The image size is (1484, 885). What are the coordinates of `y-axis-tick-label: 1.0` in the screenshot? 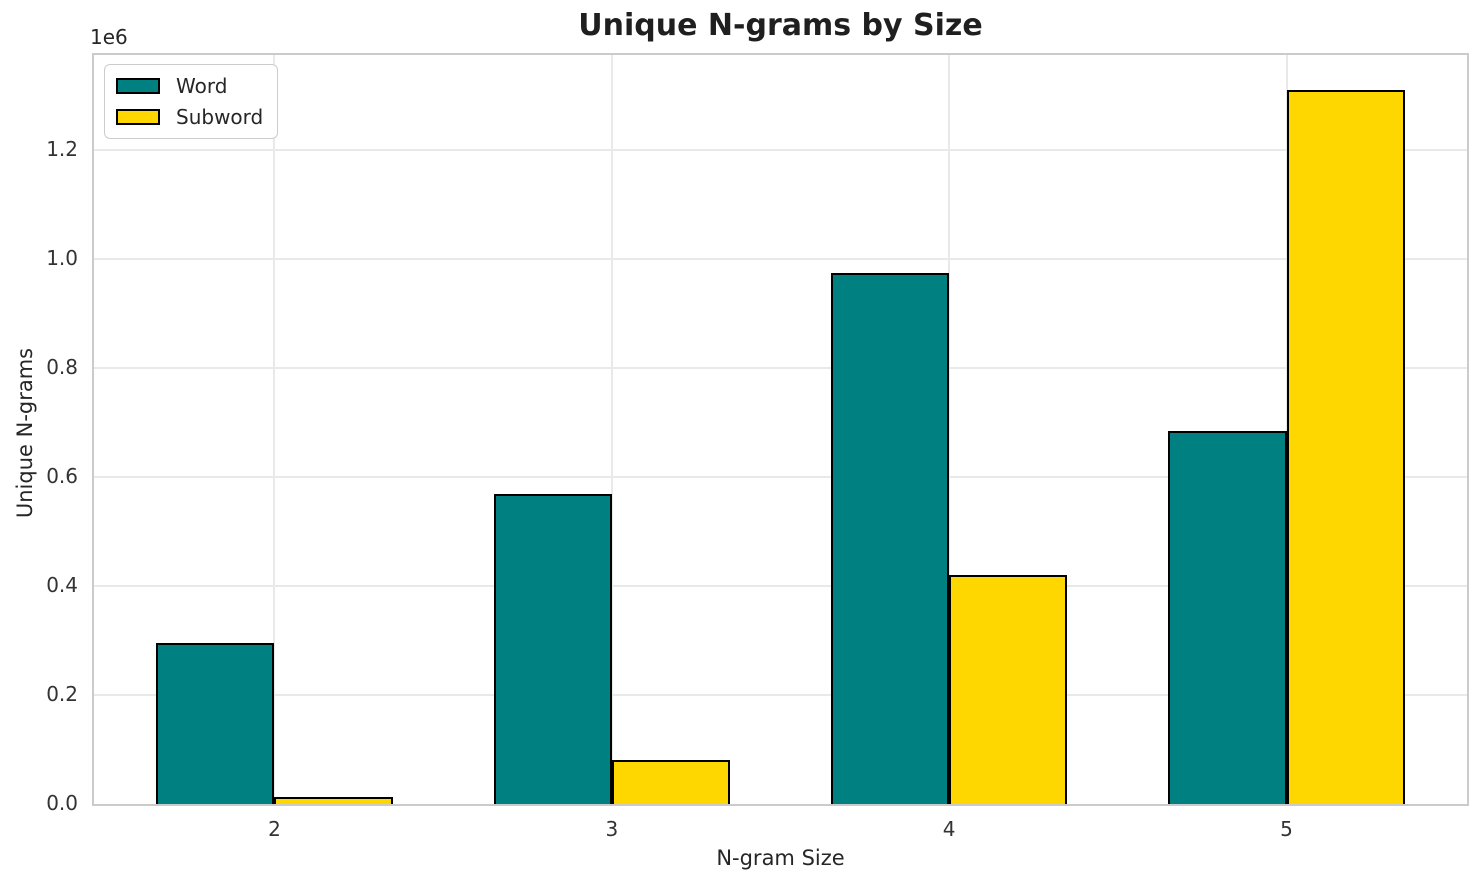 It's located at (62, 258).